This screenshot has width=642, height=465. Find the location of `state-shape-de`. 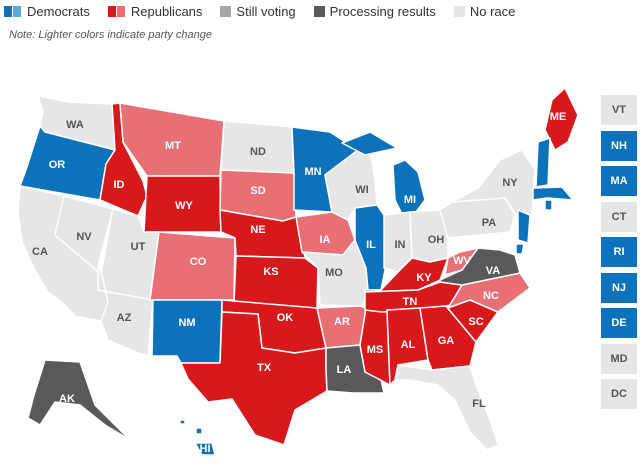

state-shape-de is located at coordinates (520, 249).